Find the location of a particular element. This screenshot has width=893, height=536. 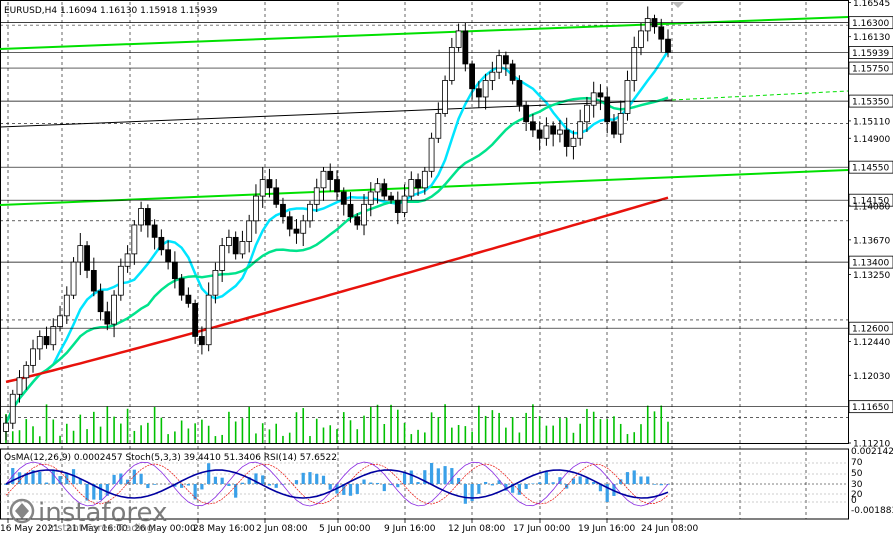

osc-scale-label: 30 is located at coordinates (857, 485).